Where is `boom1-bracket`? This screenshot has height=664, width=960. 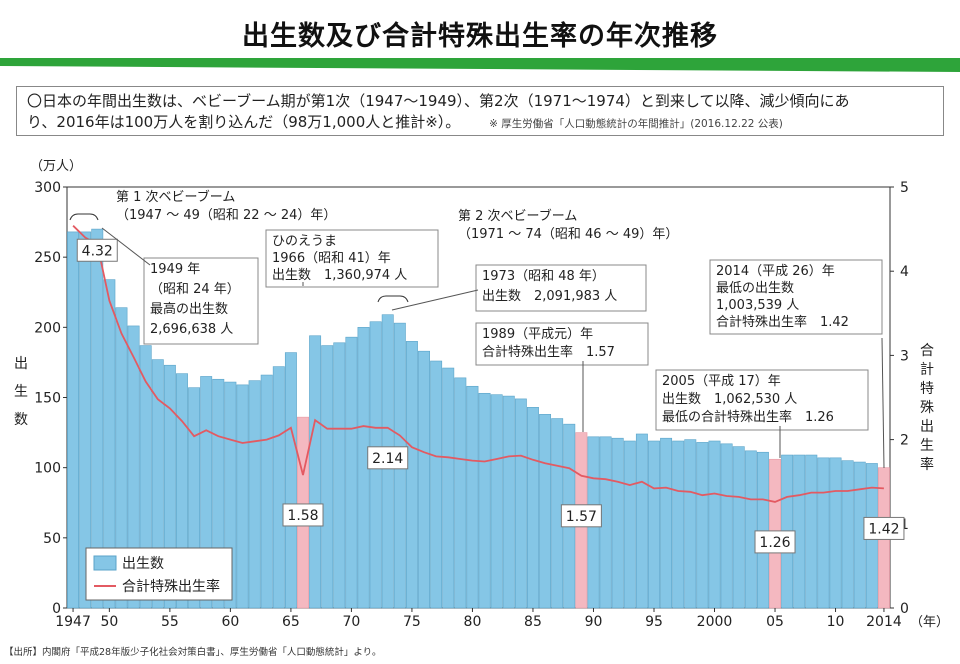
boom1-bracket is located at coordinates (84, 217).